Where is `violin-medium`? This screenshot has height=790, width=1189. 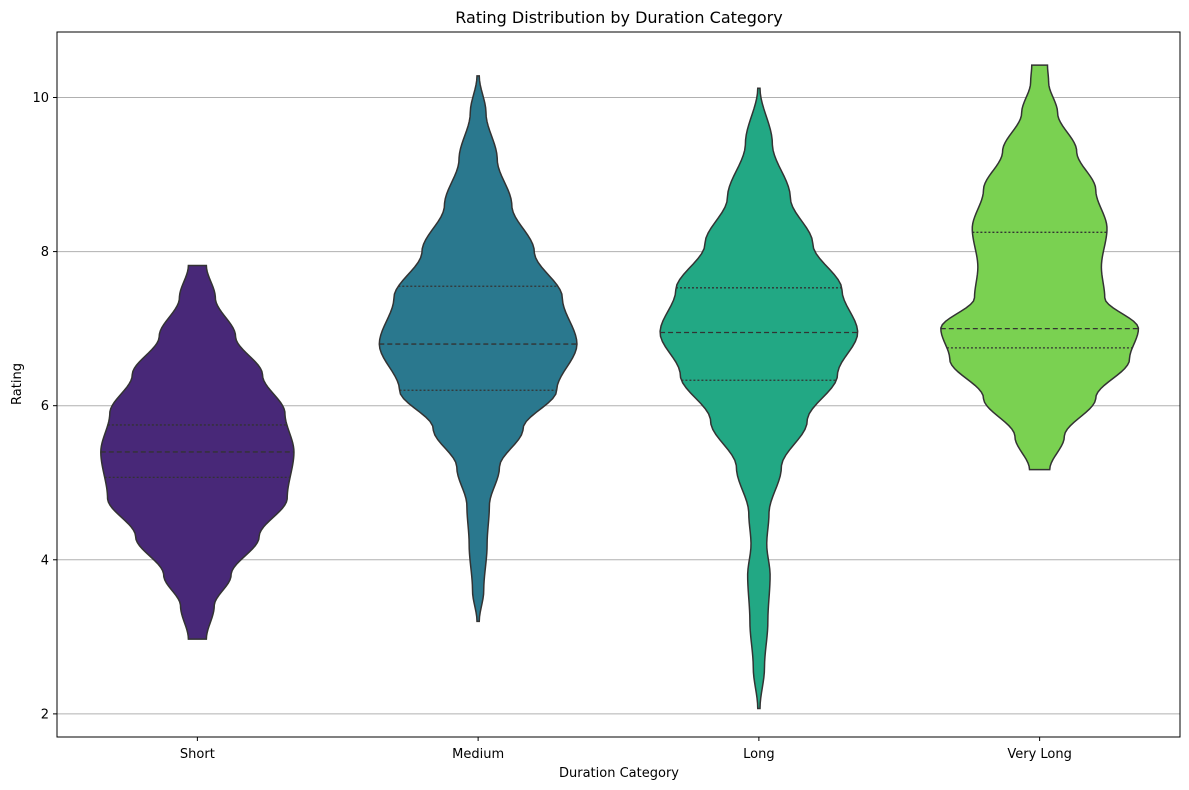
violin-medium is located at coordinates (478, 349).